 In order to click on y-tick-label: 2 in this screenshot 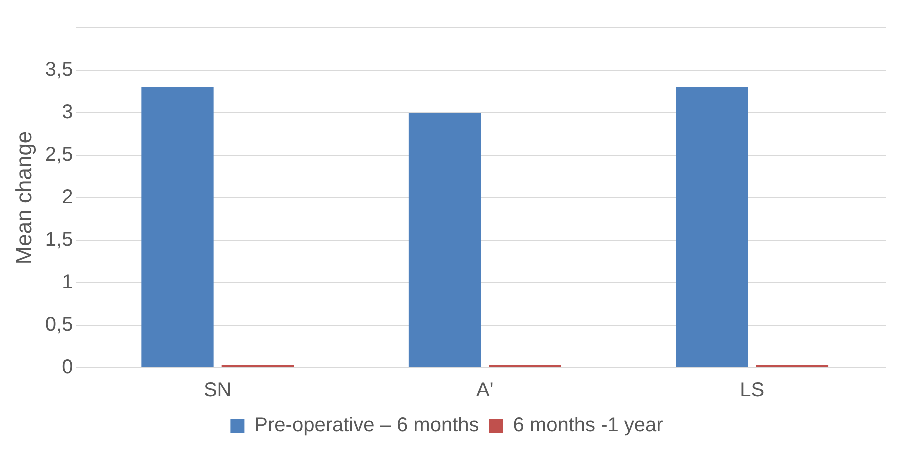, I will do `click(68, 197)`.